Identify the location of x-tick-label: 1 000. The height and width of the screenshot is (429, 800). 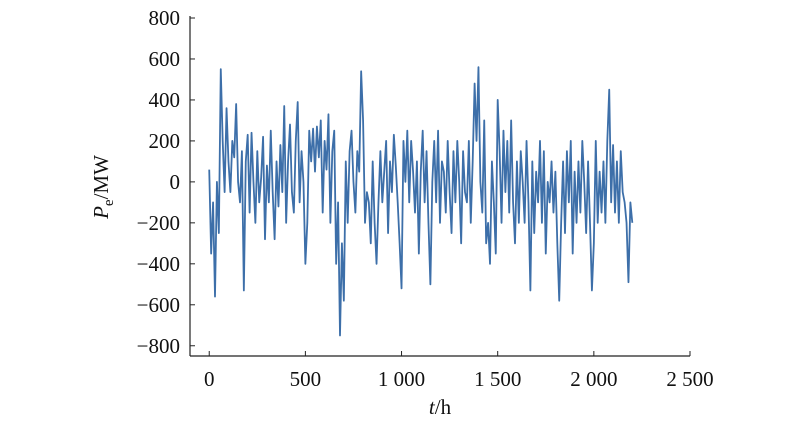
(401, 379).